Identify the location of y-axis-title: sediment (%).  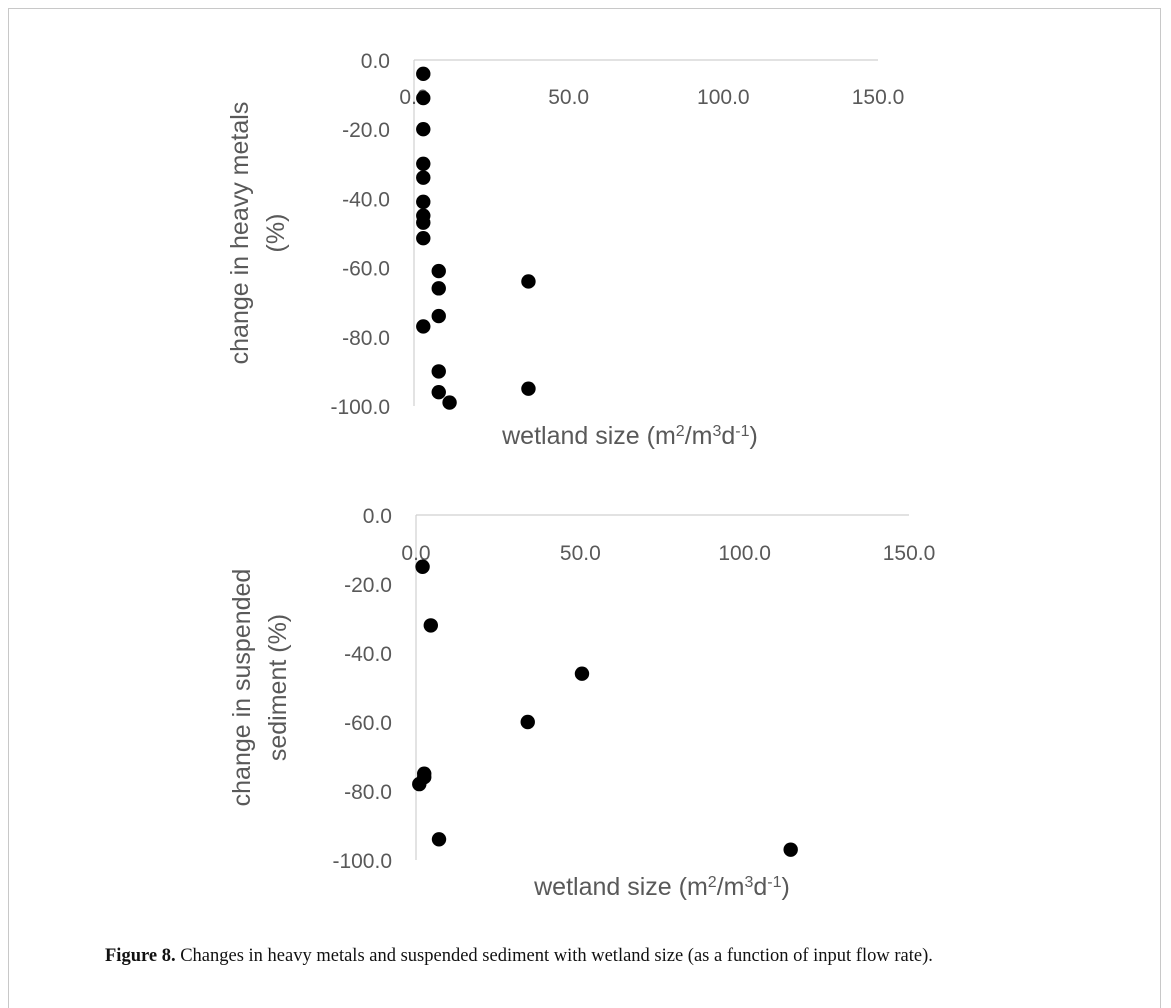
(278, 687).